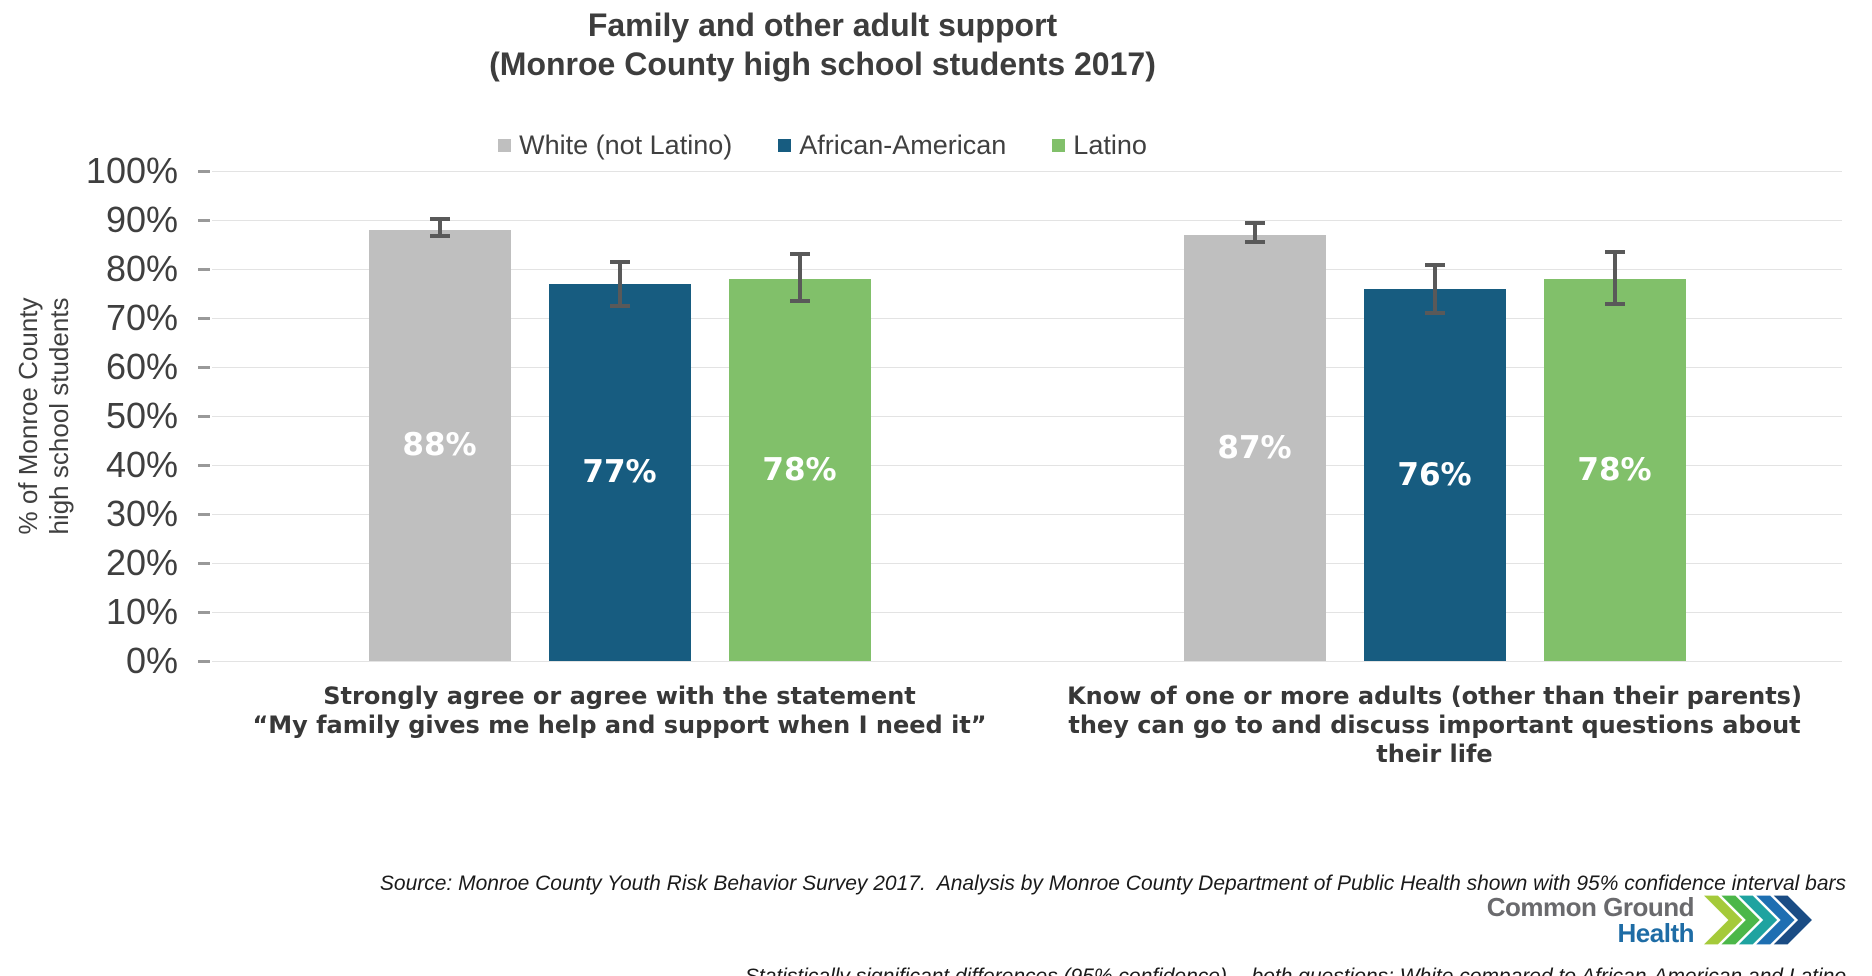 This screenshot has height=976, width=1872. What do you see at coordinates (141, 415) in the screenshot?
I see `y-axis-tick-label: 50%` at bounding box center [141, 415].